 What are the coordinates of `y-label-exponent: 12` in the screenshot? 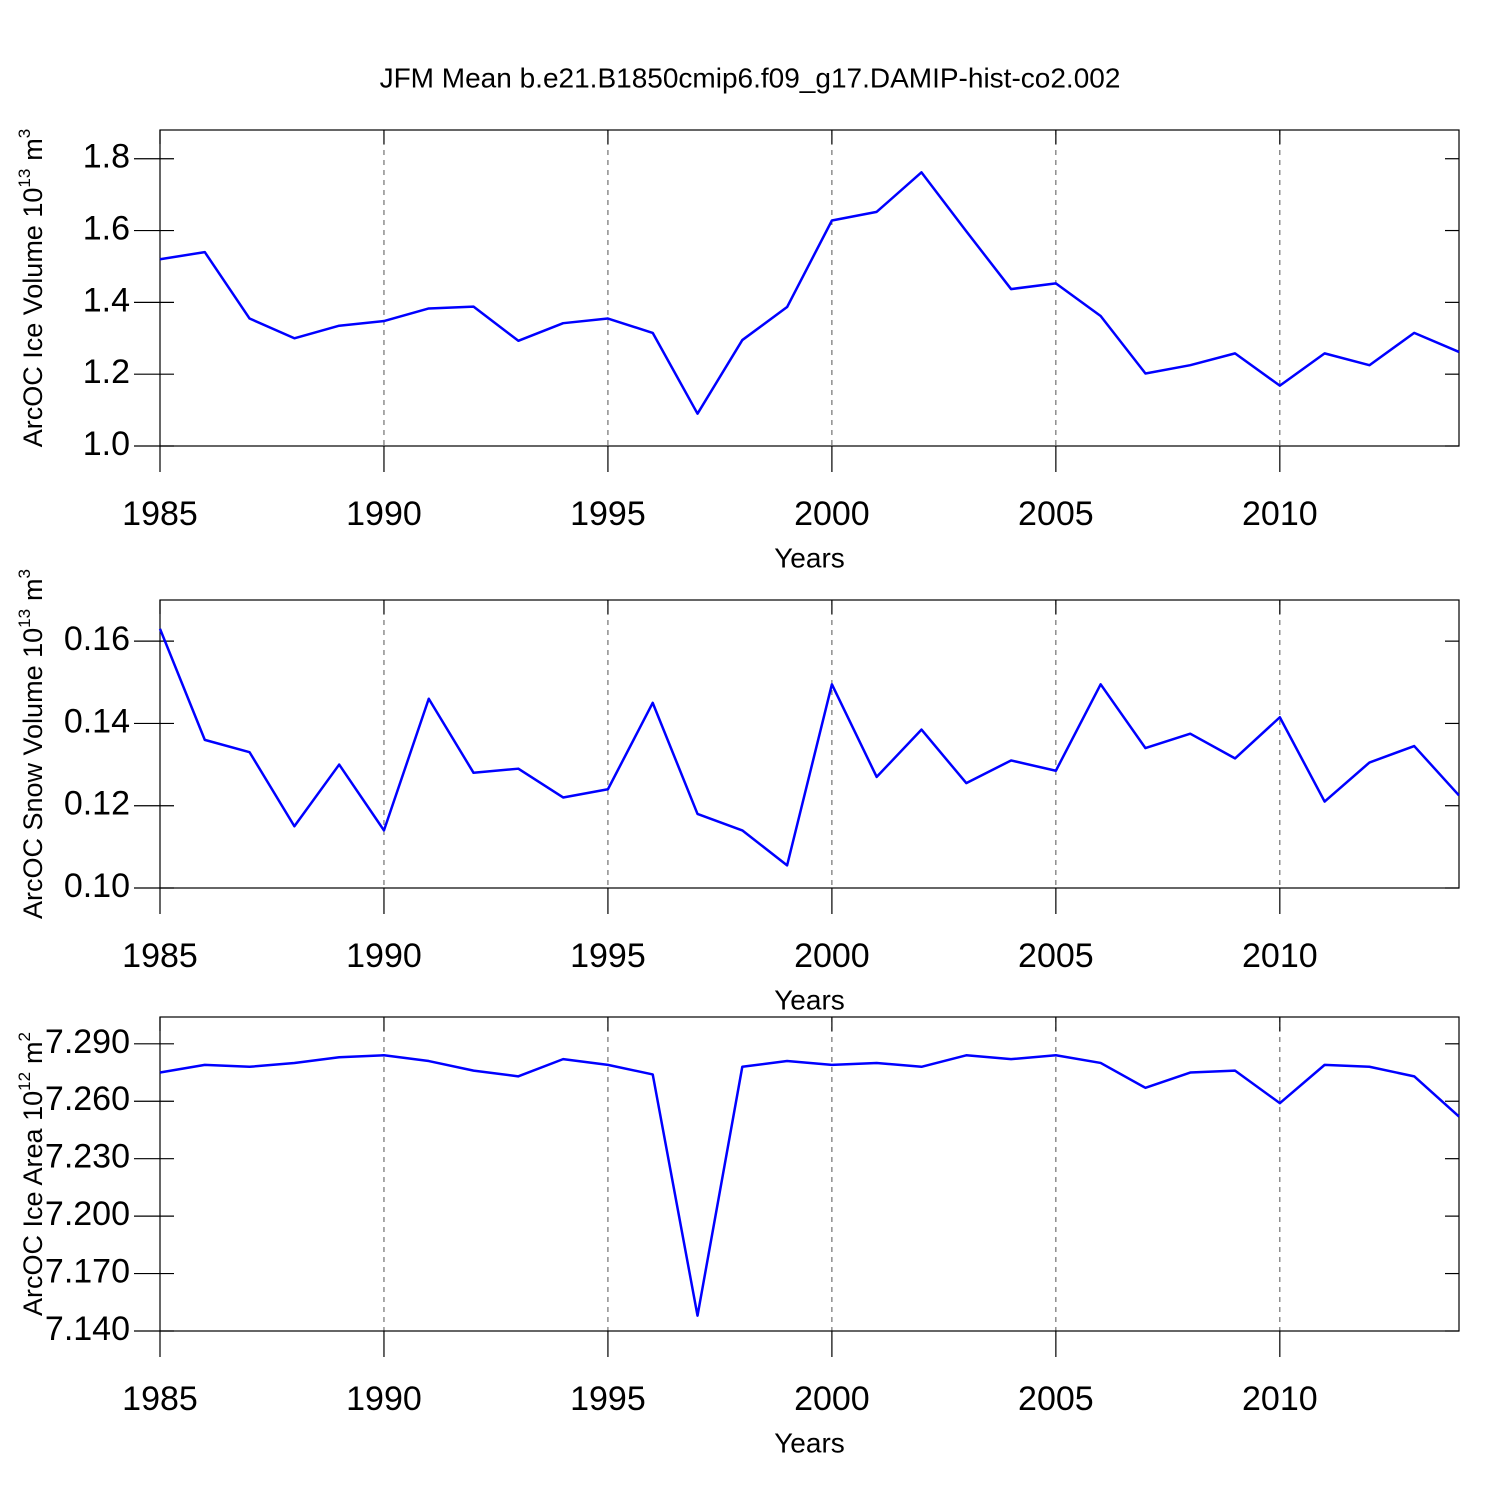 It's located at (24, 1081).